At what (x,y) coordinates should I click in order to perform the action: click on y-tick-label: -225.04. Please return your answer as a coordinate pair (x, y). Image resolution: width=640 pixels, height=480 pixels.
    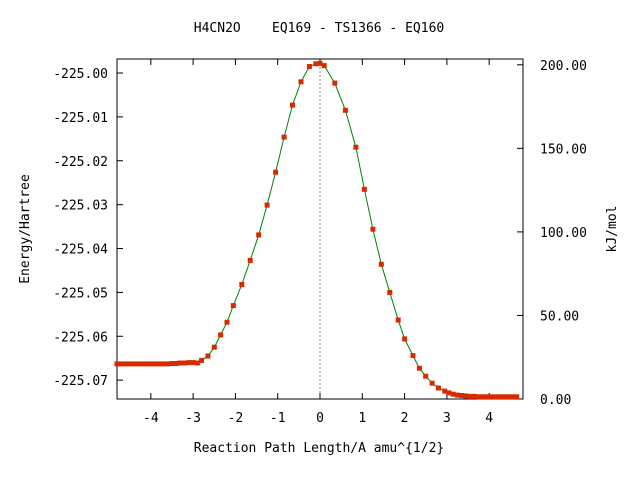
    Looking at the image, I should click on (80, 250).